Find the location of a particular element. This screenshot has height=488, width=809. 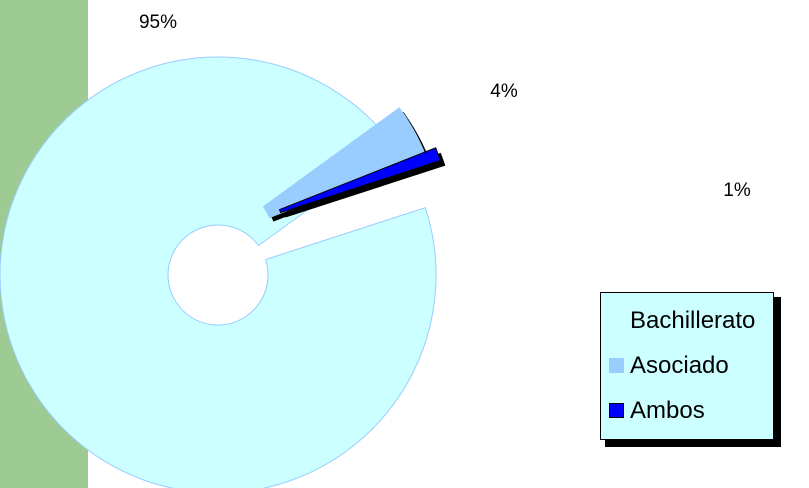

legend-label-asociado: Asociado is located at coordinates (679, 365).